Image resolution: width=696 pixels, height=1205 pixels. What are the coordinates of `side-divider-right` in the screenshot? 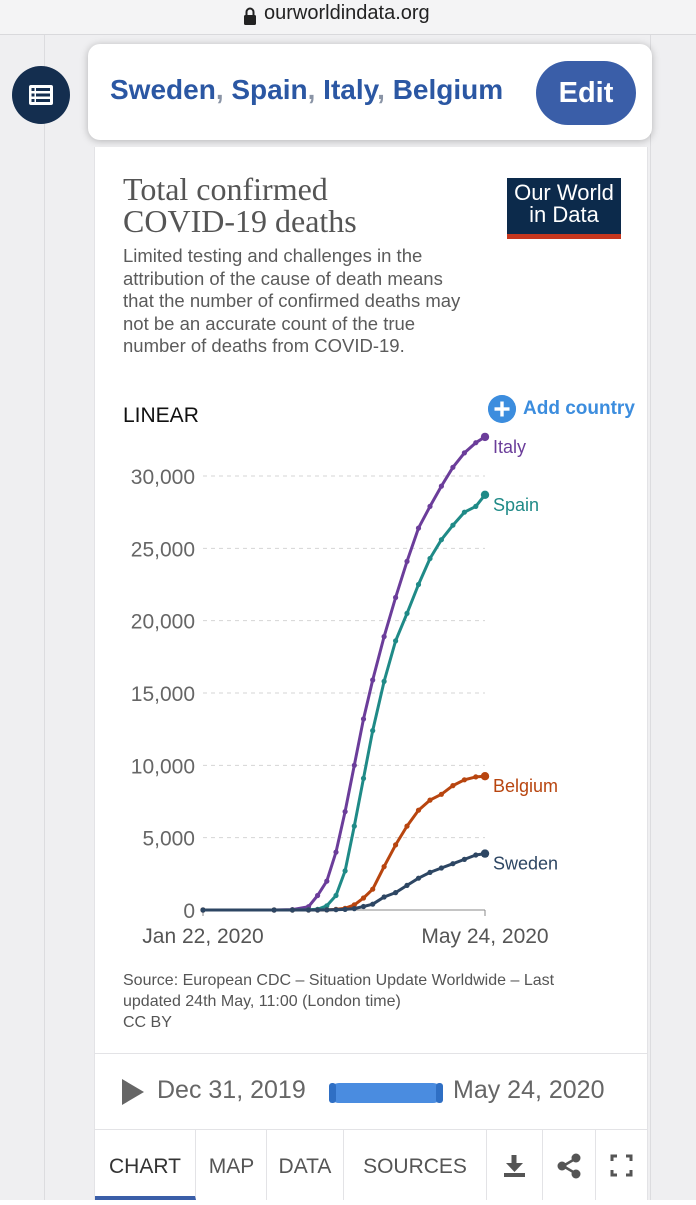 It's located at (650, 617).